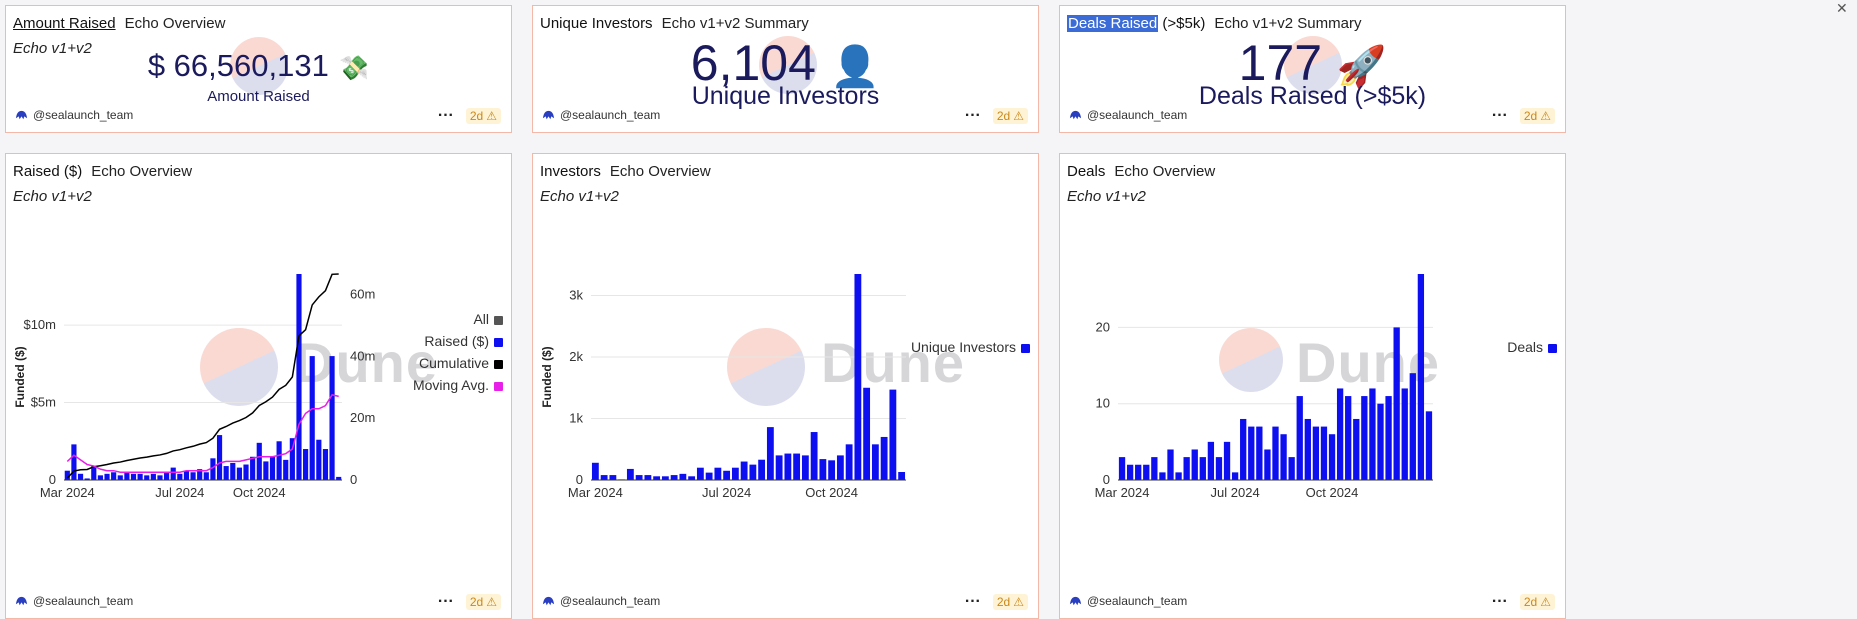 Image resolution: width=1857 pixels, height=619 pixels. I want to click on legend-item: Deals, so click(1532, 347).